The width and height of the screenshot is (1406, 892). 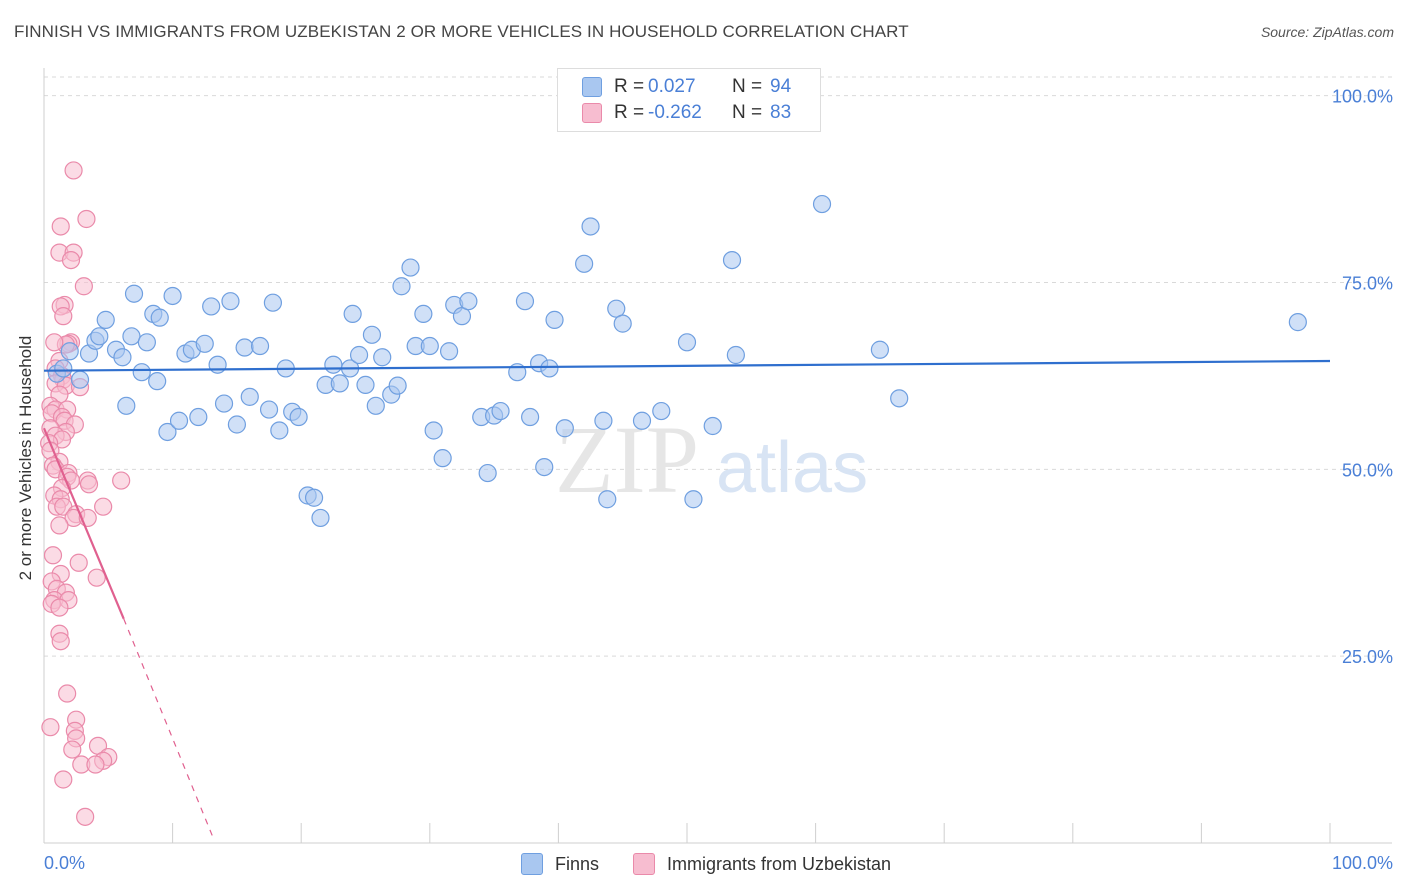 What do you see at coordinates (687, 365) in the screenshot?
I see `finns-trend-line` at bounding box center [687, 365].